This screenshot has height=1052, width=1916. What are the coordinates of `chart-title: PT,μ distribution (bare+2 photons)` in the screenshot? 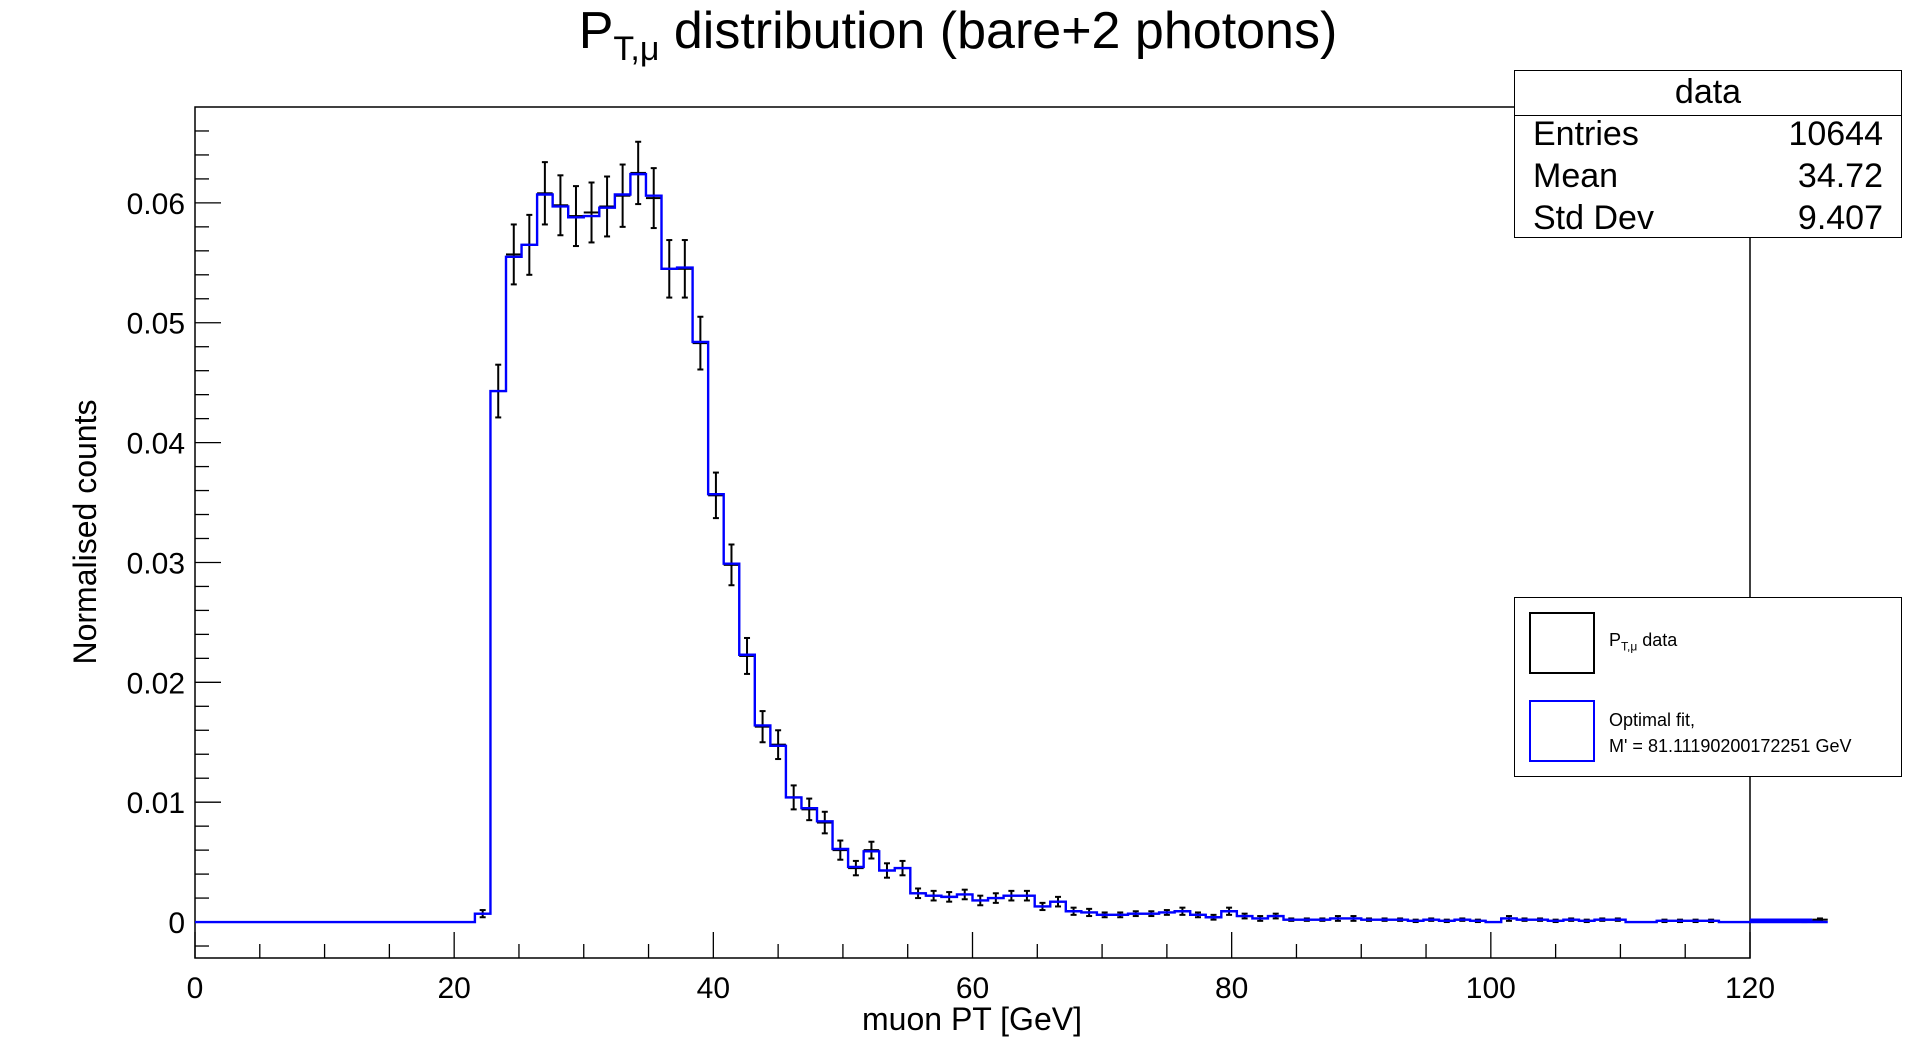 It's located at (958, 35).